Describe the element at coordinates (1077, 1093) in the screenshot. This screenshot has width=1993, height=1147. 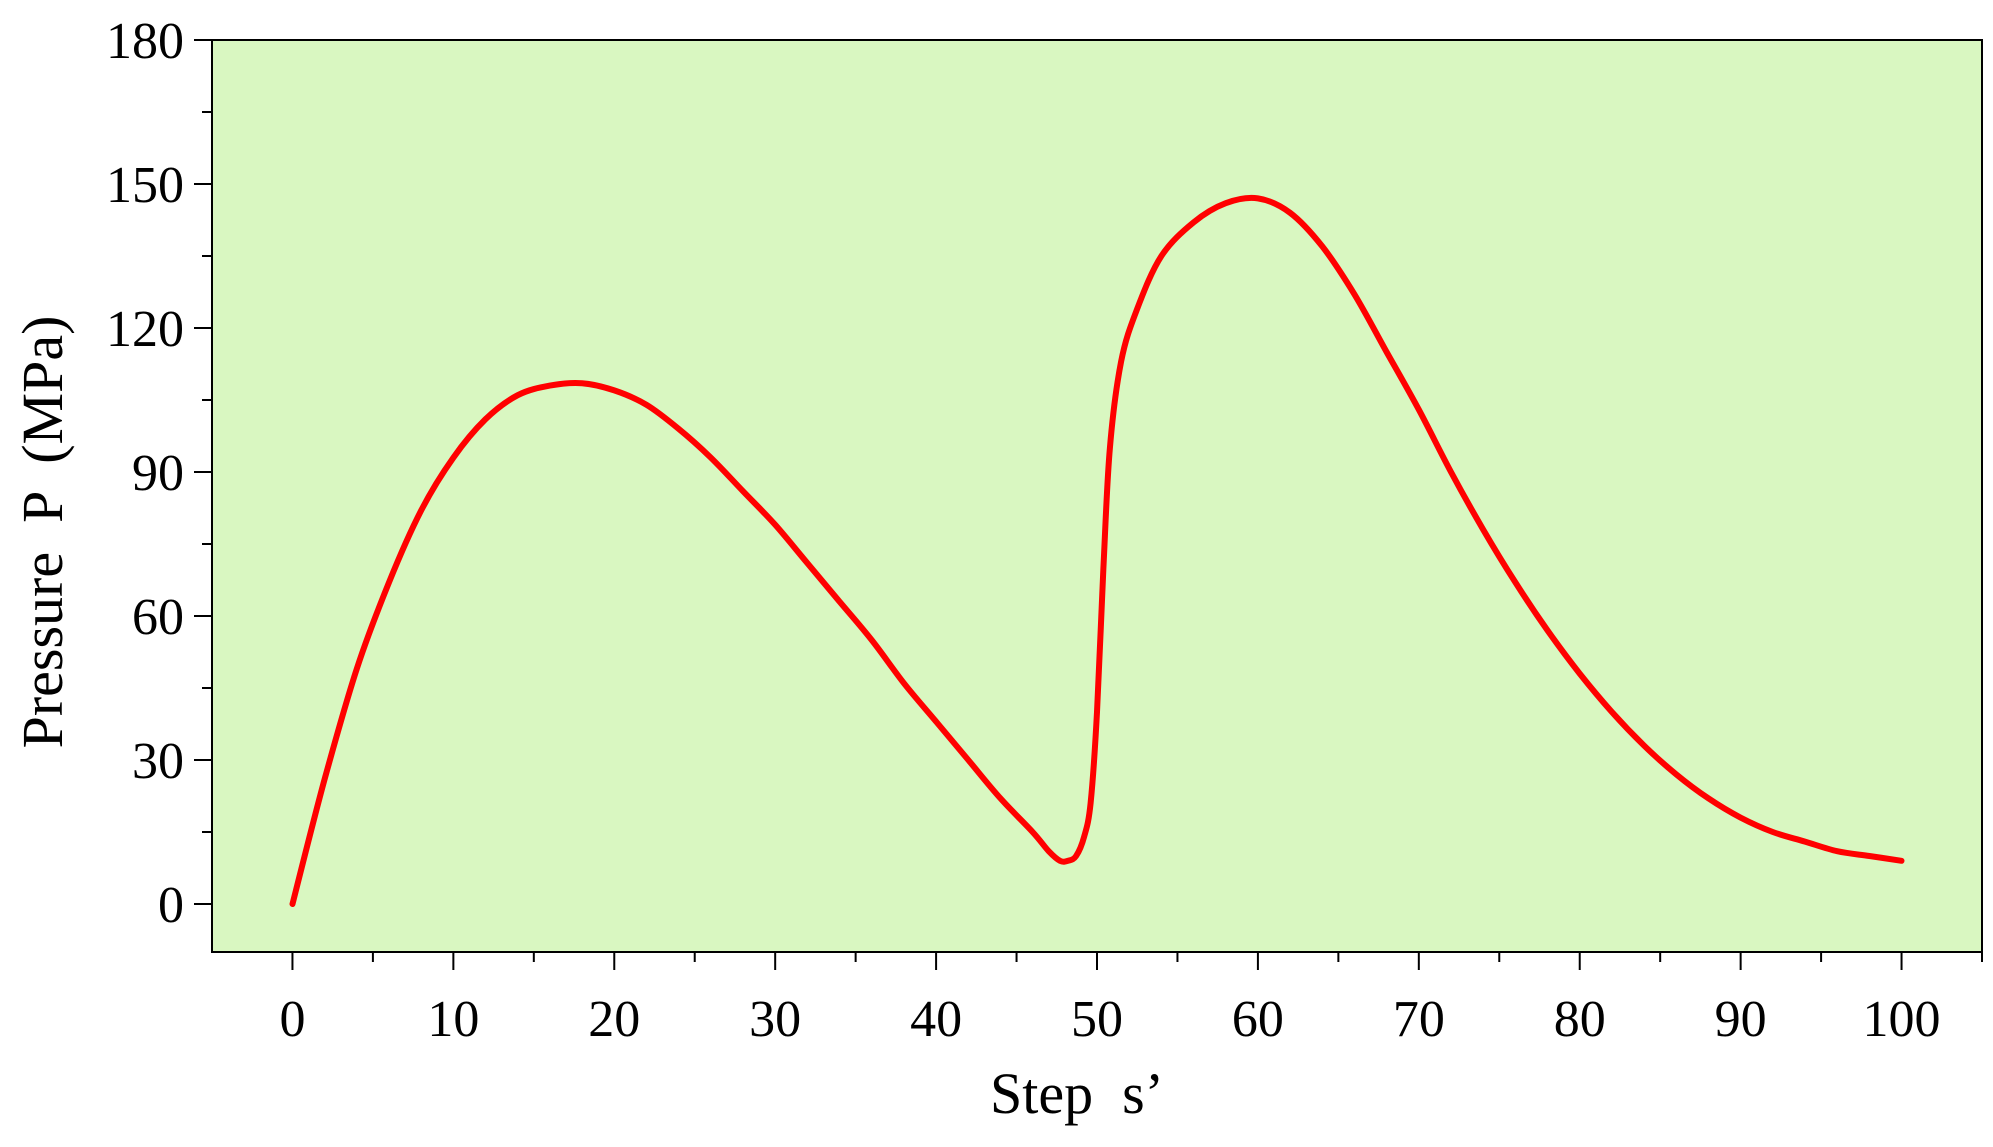
I see `x-axis-title: Step s’` at that location.